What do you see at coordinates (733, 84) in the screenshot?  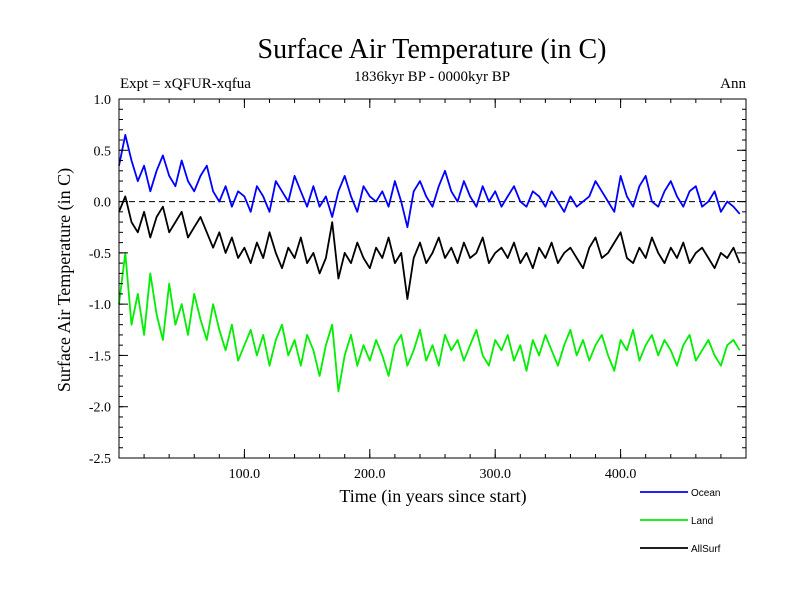 I see `season-label: Ann` at bounding box center [733, 84].